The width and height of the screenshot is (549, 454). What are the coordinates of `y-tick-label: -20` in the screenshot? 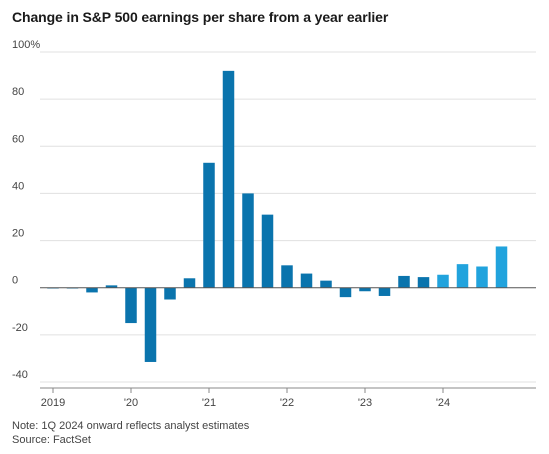 It's located at (20, 328).